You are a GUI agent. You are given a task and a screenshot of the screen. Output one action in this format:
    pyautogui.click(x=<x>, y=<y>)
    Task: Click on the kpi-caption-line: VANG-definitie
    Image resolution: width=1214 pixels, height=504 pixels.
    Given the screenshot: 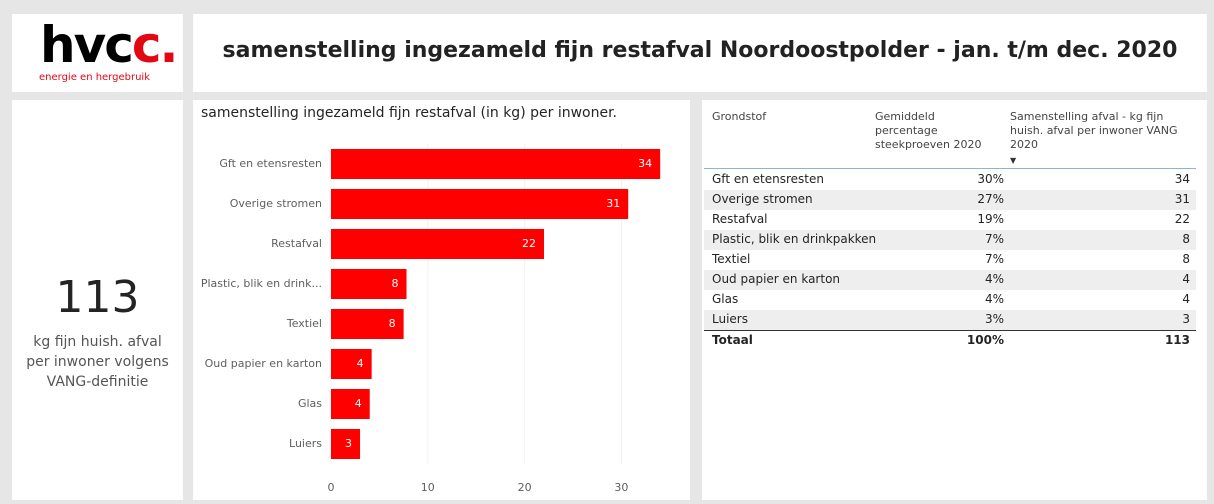 What is the action you would take?
    pyautogui.click(x=97, y=382)
    